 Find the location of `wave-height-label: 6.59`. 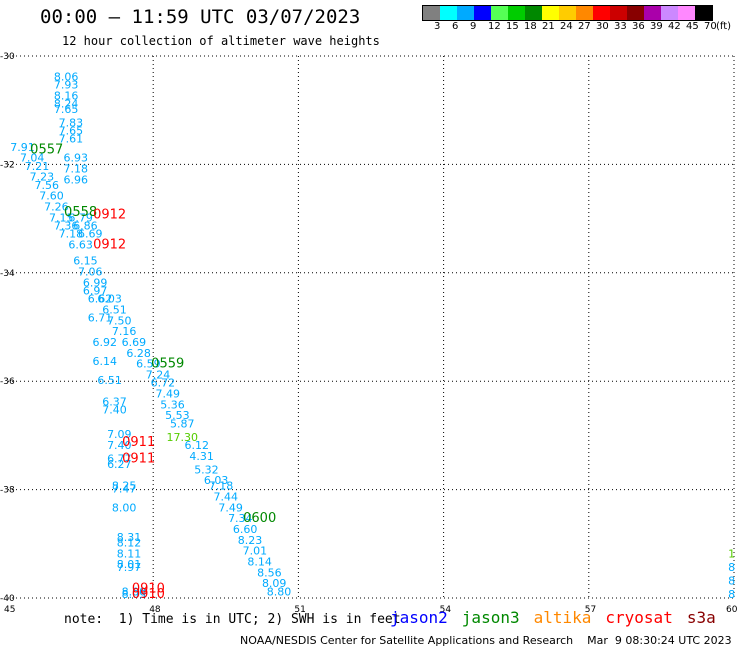

wave-height-label: 6.59 is located at coordinates (148, 364).